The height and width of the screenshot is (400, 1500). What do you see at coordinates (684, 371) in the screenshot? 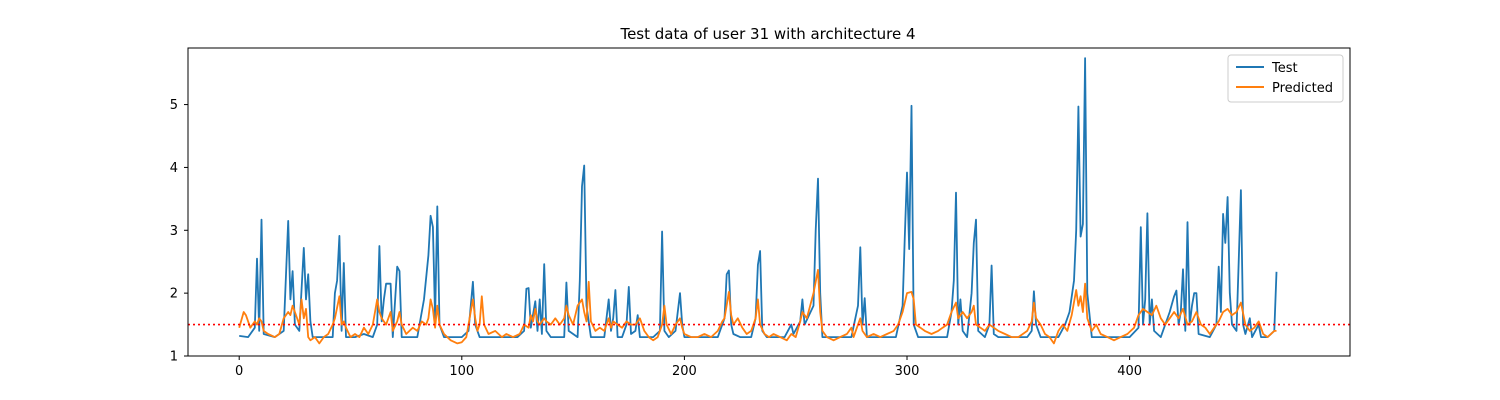
I see `x-tick-label: 200` at bounding box center [684, 371].